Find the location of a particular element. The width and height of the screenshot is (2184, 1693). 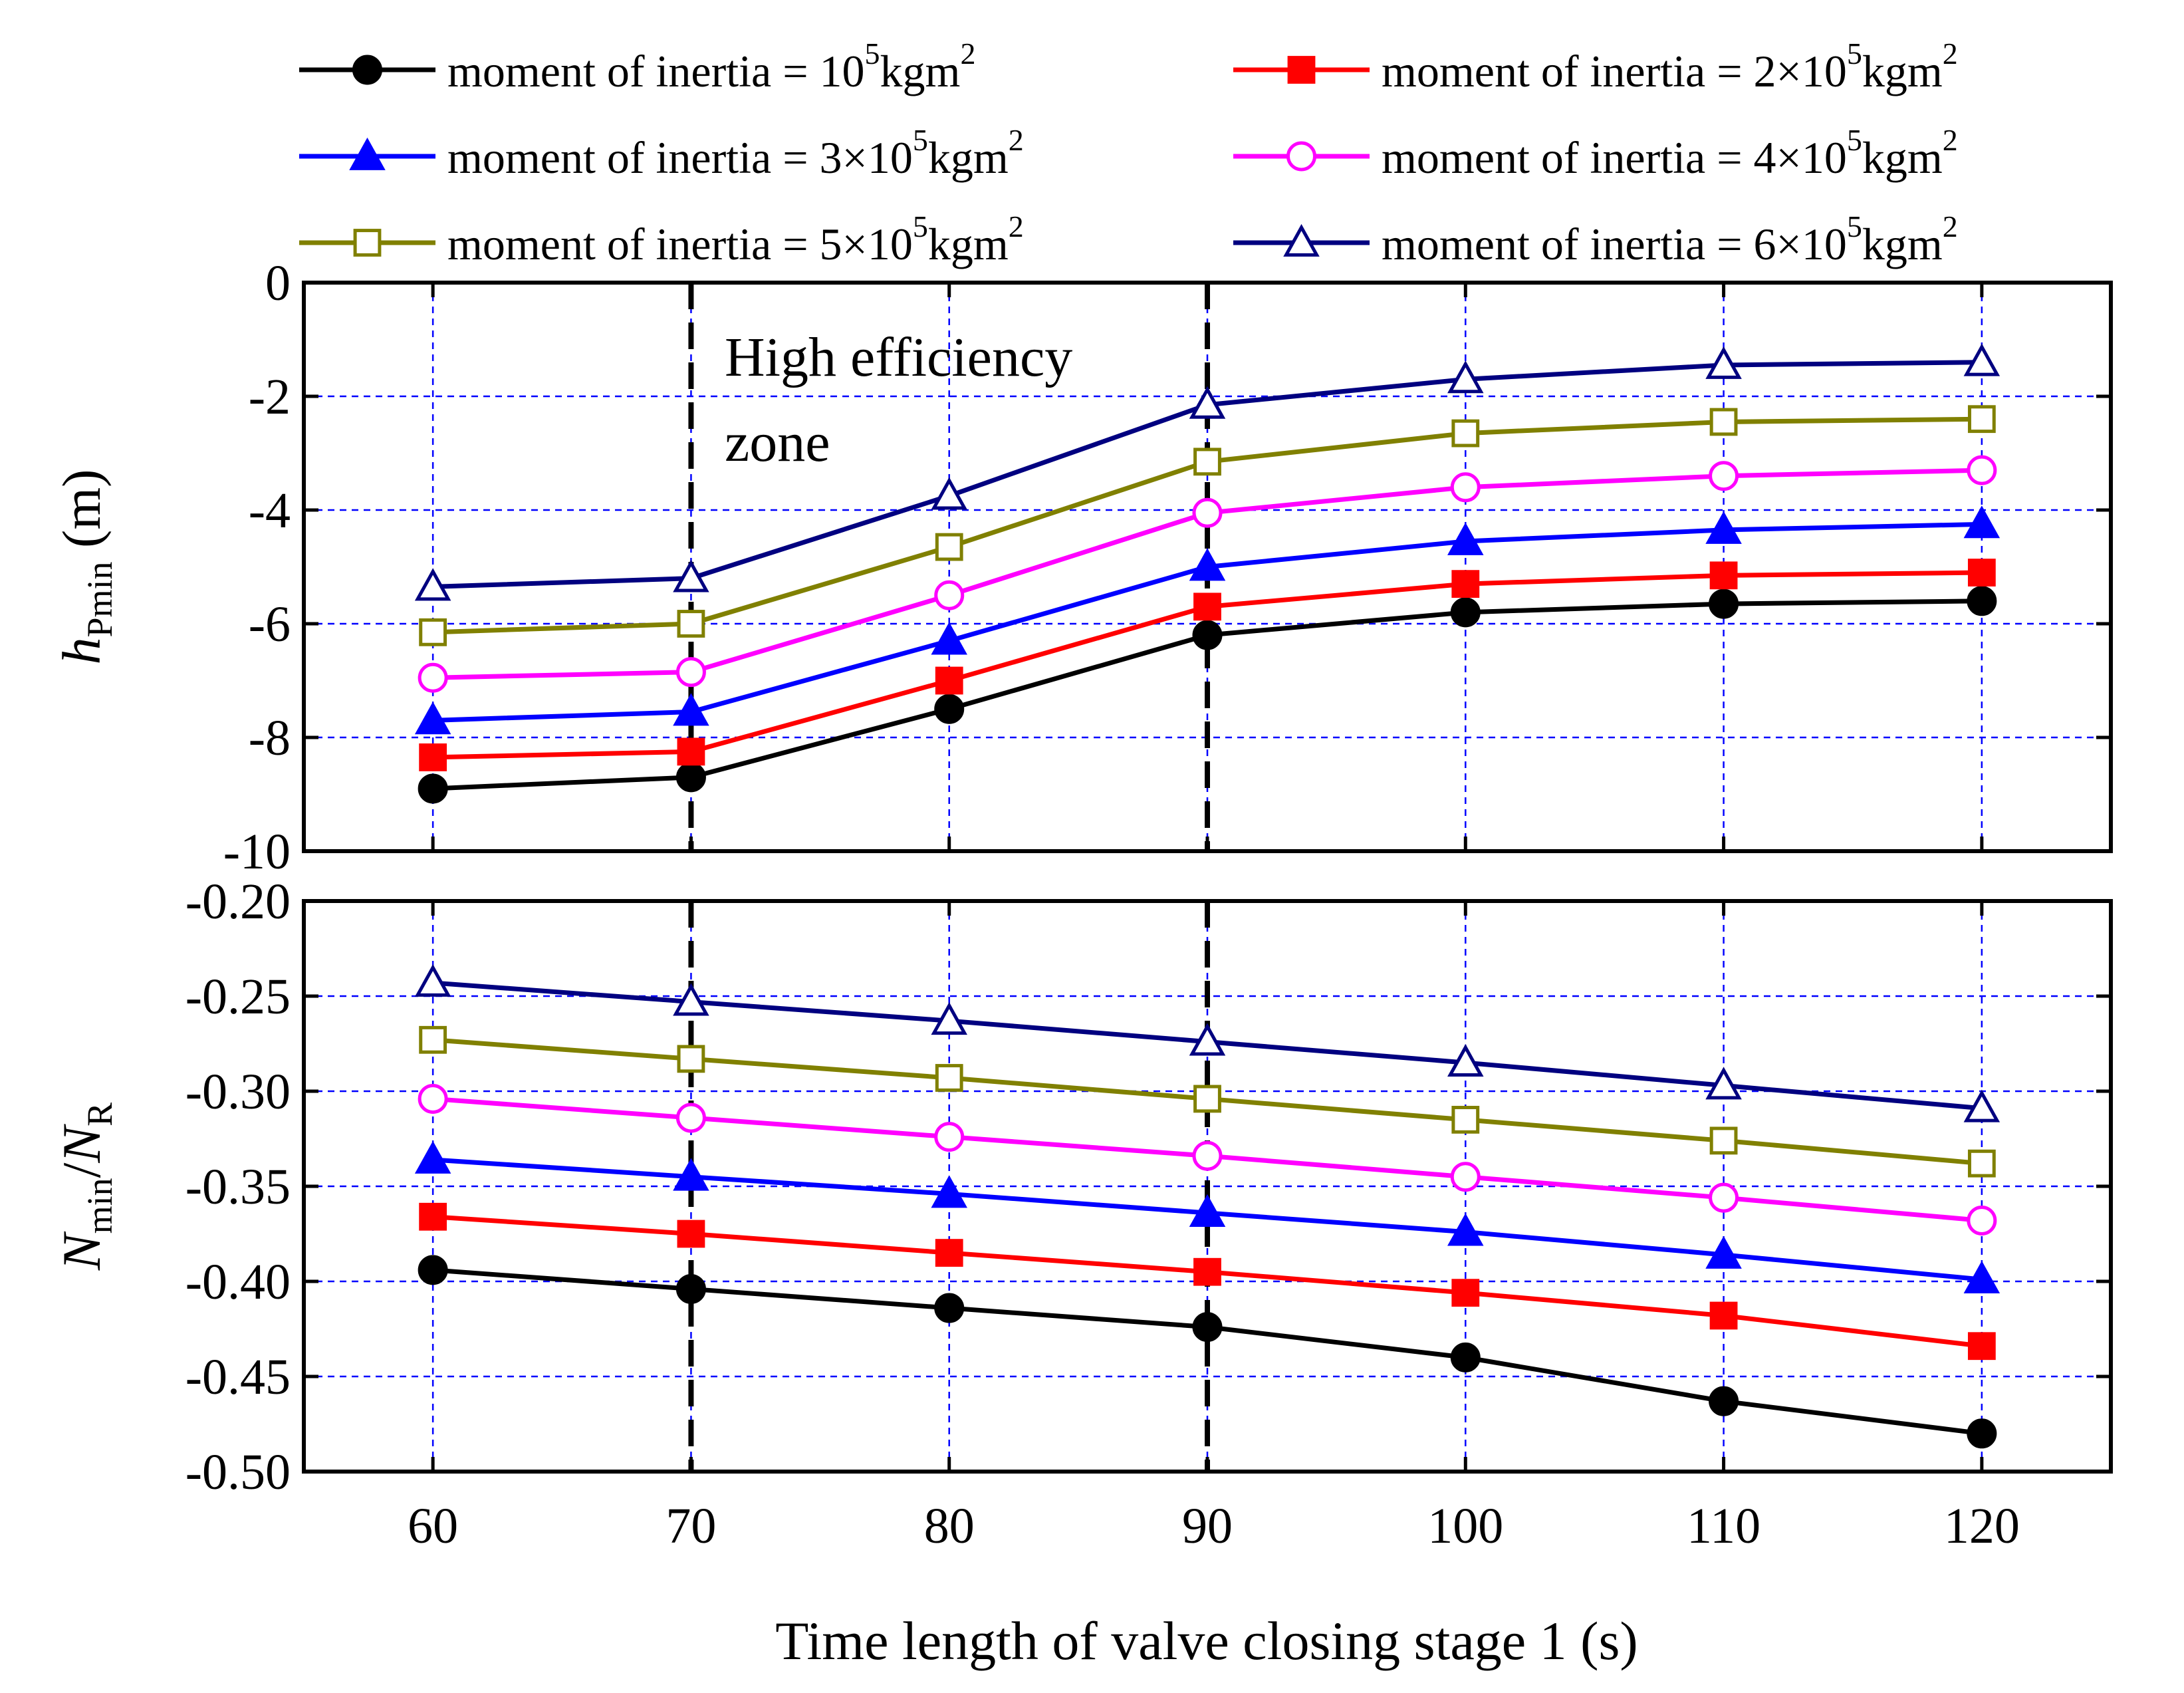

legend-label-1: moment of inertia = 105kgm2 is located at coordinates (711, 67).